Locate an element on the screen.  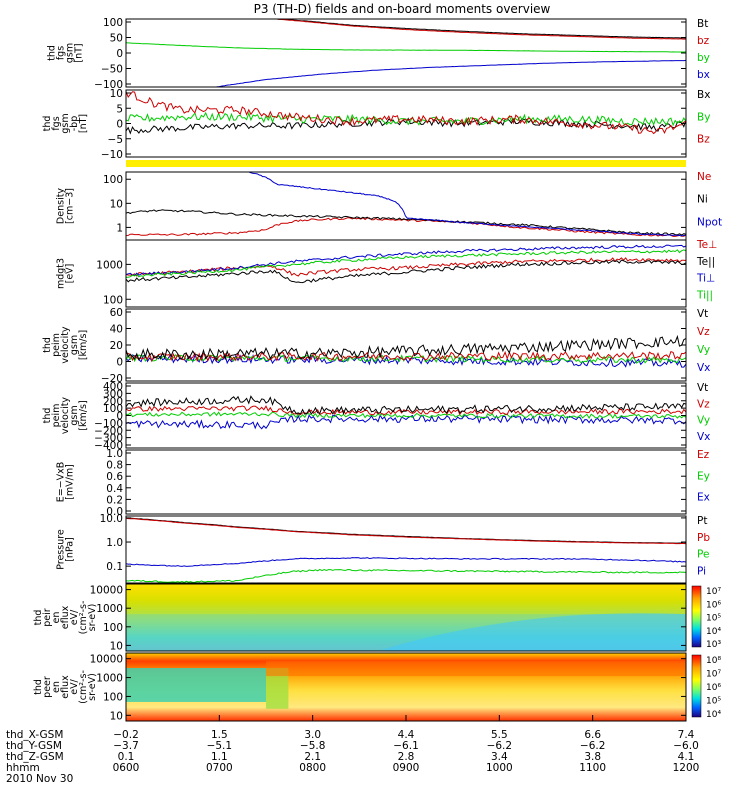
y-tick-label: 0.1 is located at coordinates (114, 567).